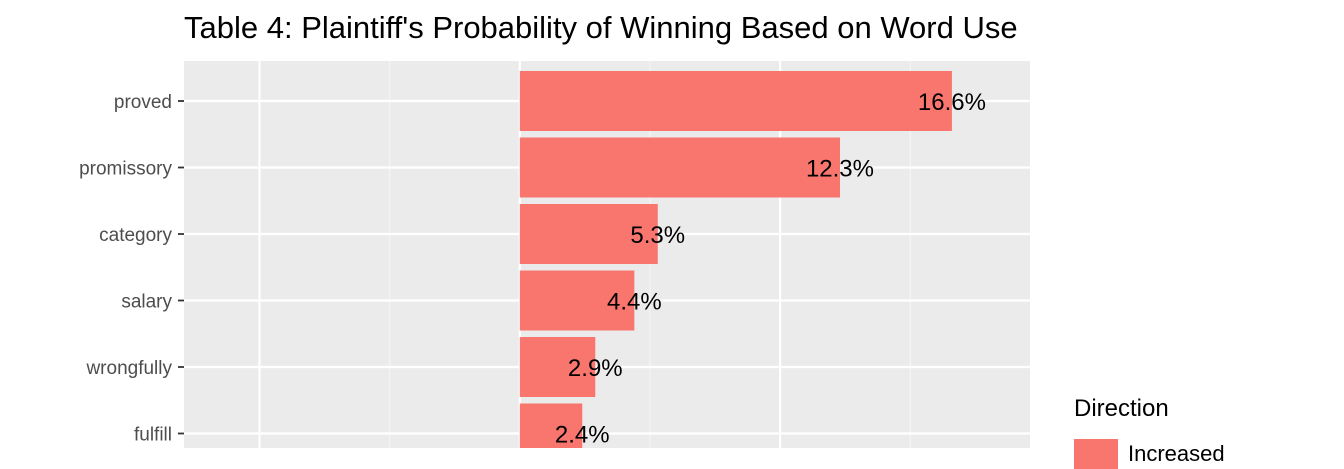 The image size is (1344, 469). Describe the element at coordinates (125, 169) in the screenshot. I see `y-tick-label: promissory` at that location.